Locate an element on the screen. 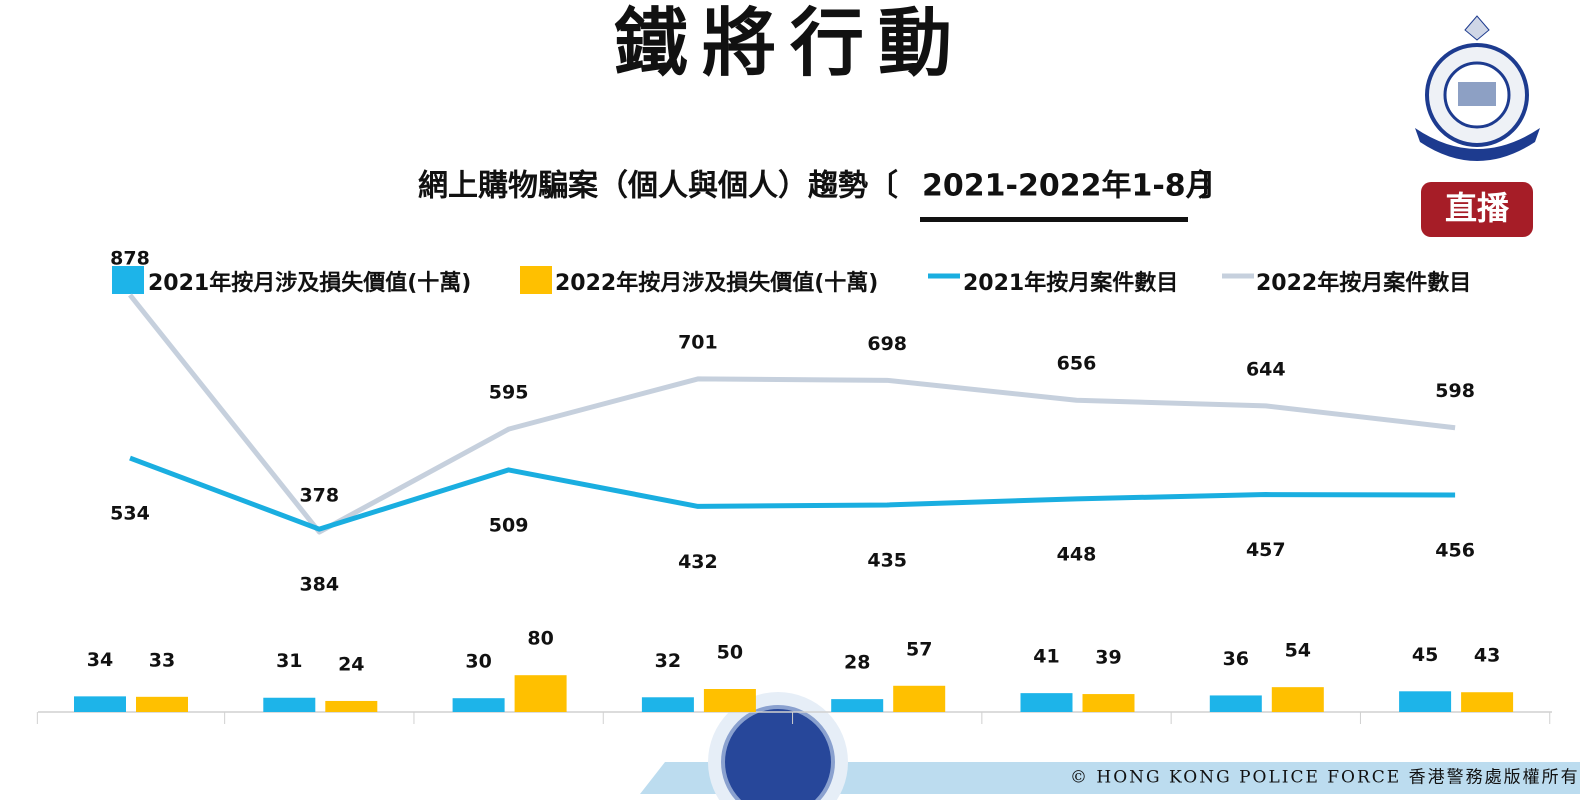 The width and height of the screenshot is (1580, 800). line-value-label: 595 is located at coordinates (509, 393).